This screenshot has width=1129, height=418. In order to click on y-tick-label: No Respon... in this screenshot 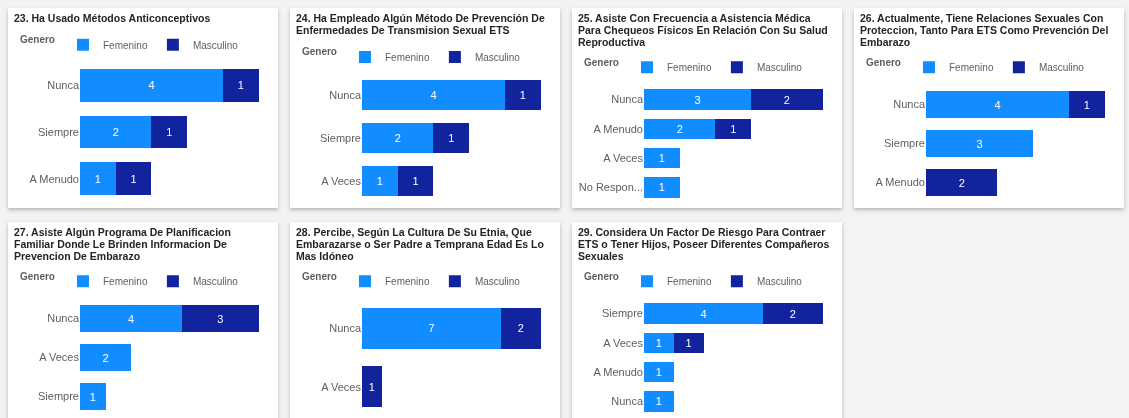, I will do `click(610, 187)`.